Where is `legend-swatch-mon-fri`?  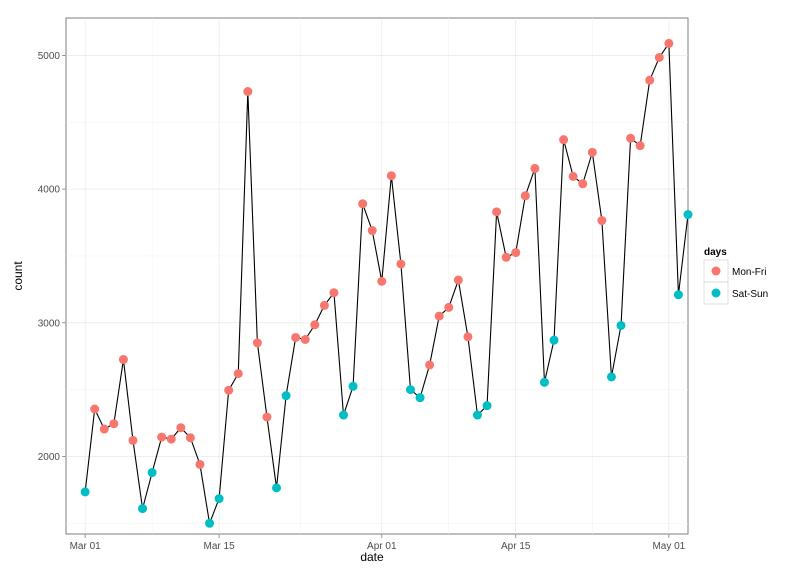
legend-swatch-mon-fri is located at coordinates (716, 271).